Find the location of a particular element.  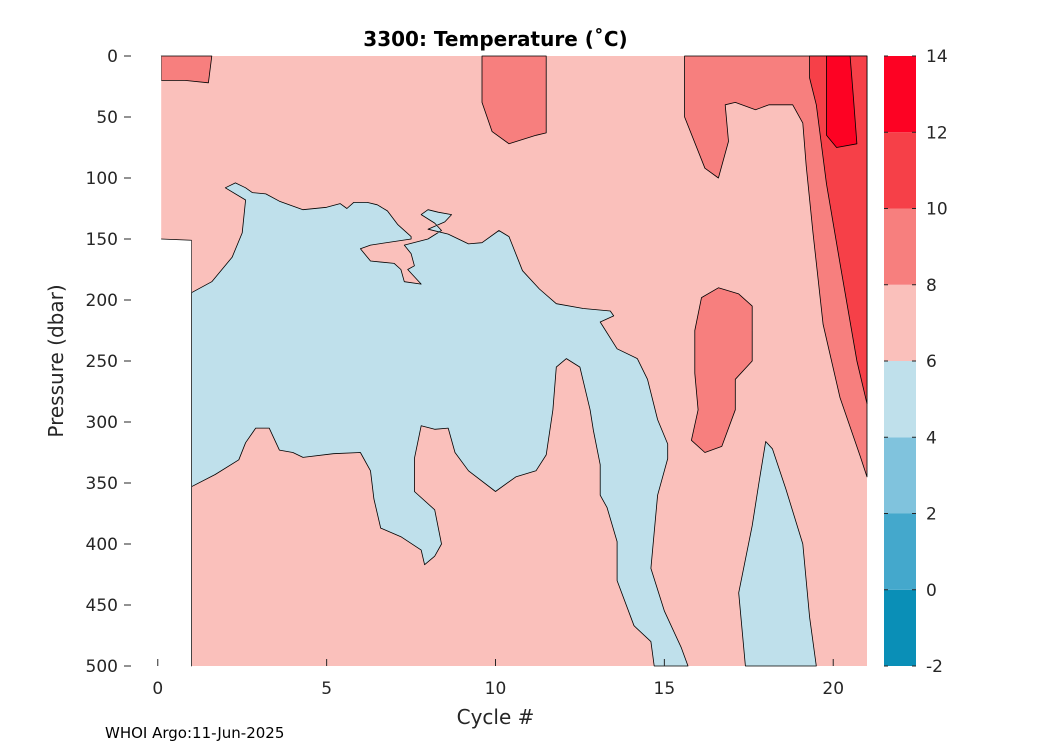

y-axis-ticks: 0 50 100 150 200 250 300 350 400 450 500 is located at coordinates (108, 362).